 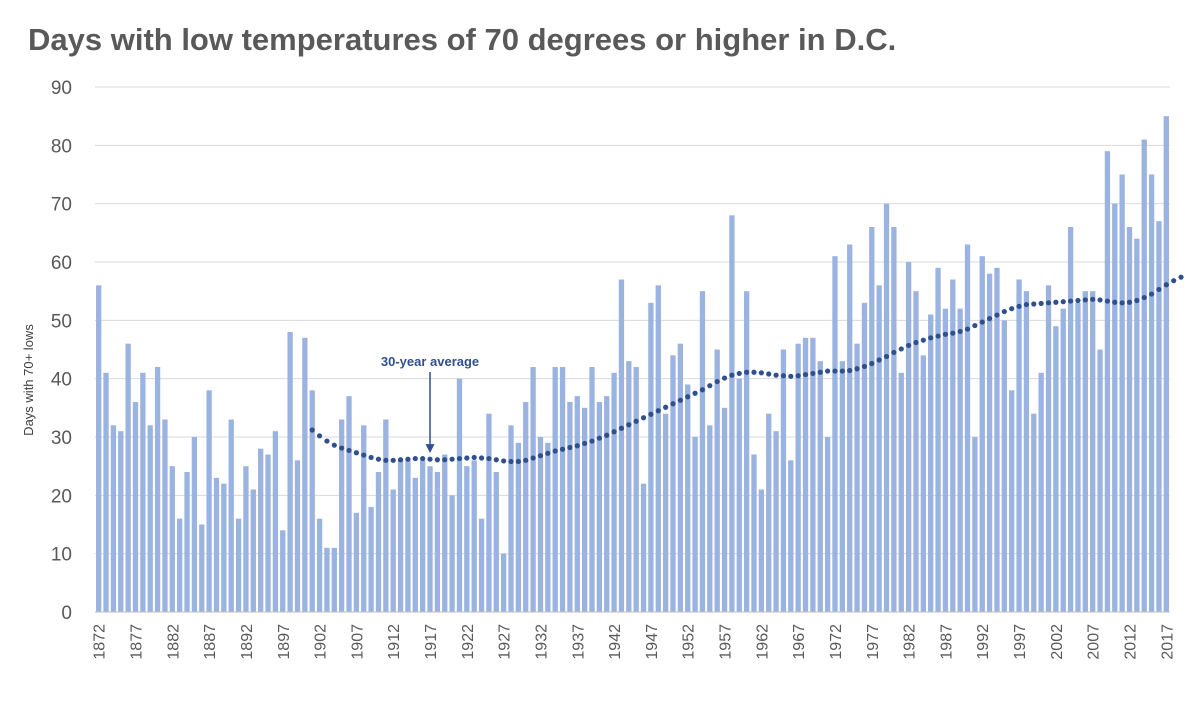 What do you see at coordinates (873, 642) in the screenshot?
I see `x-tick-label: 1977` at bounding box center [873, 642].